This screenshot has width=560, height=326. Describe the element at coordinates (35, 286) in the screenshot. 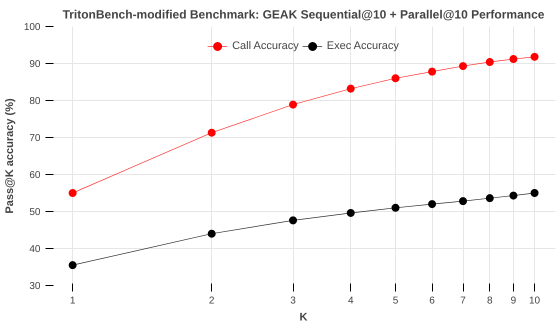

I see `y-tick-label: 30` at that location.